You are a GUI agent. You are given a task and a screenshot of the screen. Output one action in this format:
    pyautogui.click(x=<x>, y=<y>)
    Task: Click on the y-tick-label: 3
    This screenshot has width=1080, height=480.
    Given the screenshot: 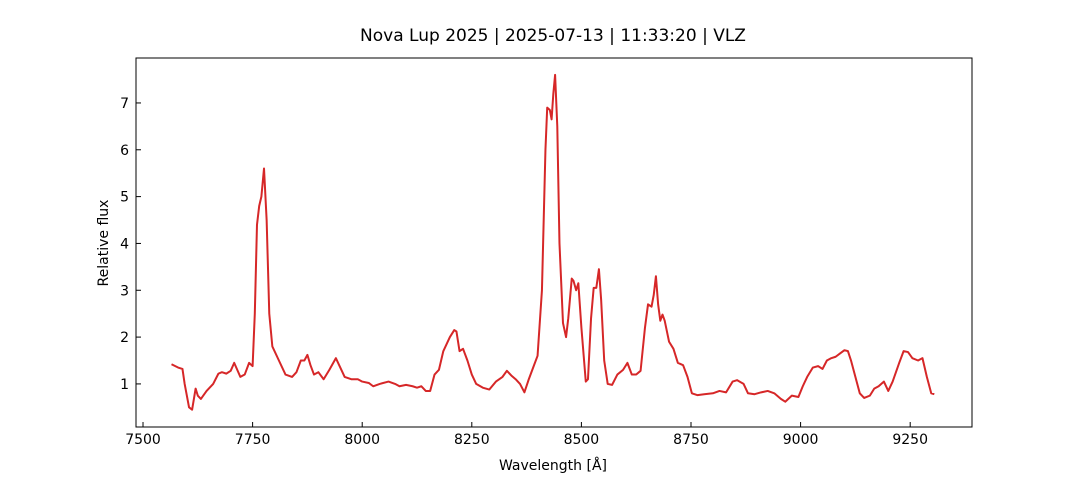 What is the action you would take?
    pyautogui.click(x=124, y=291)
    